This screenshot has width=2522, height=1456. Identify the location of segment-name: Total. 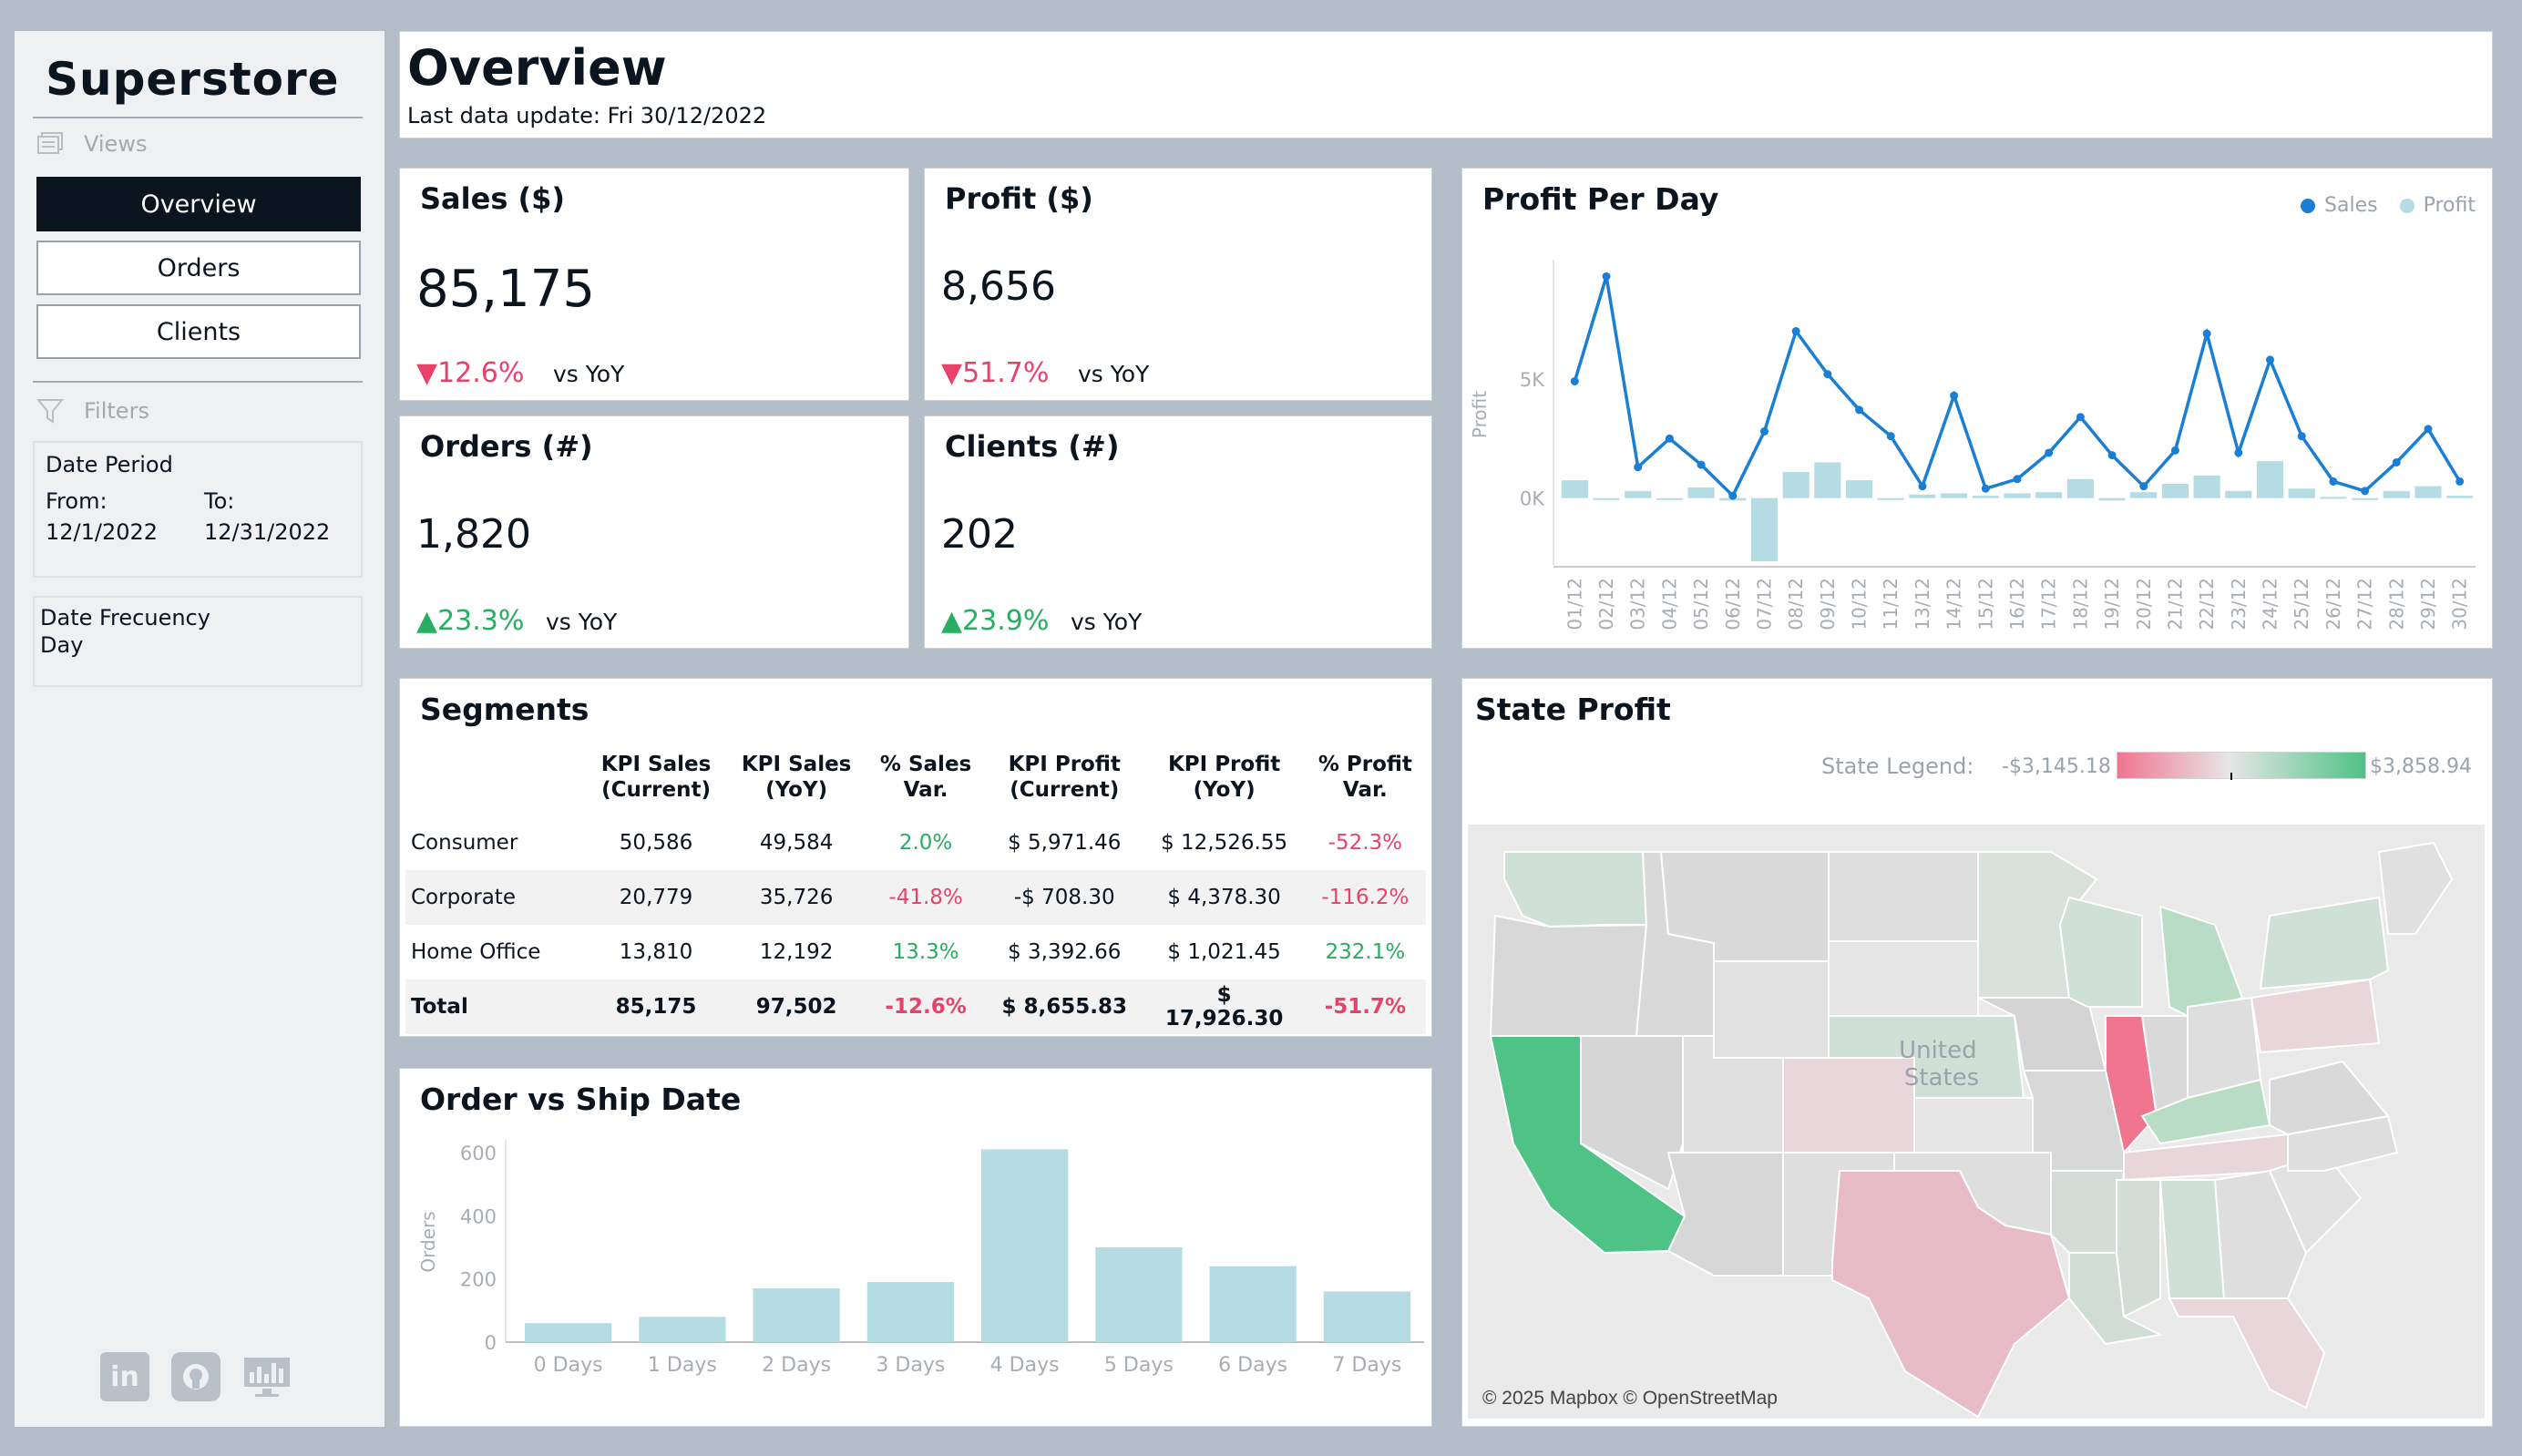
(496, 1007).